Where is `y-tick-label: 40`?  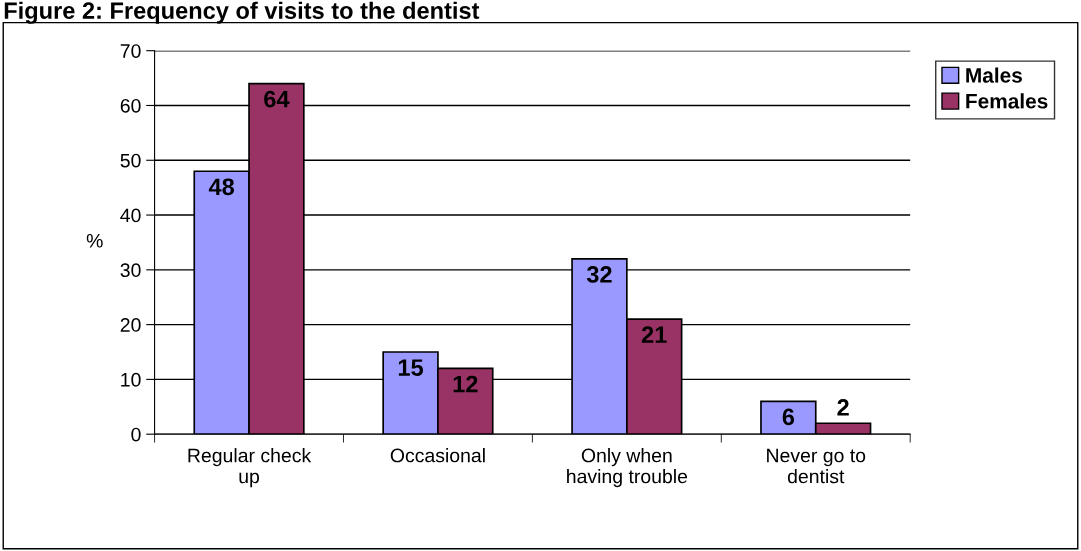
y-tick-label: 40 is located at coordinates (130, 215).